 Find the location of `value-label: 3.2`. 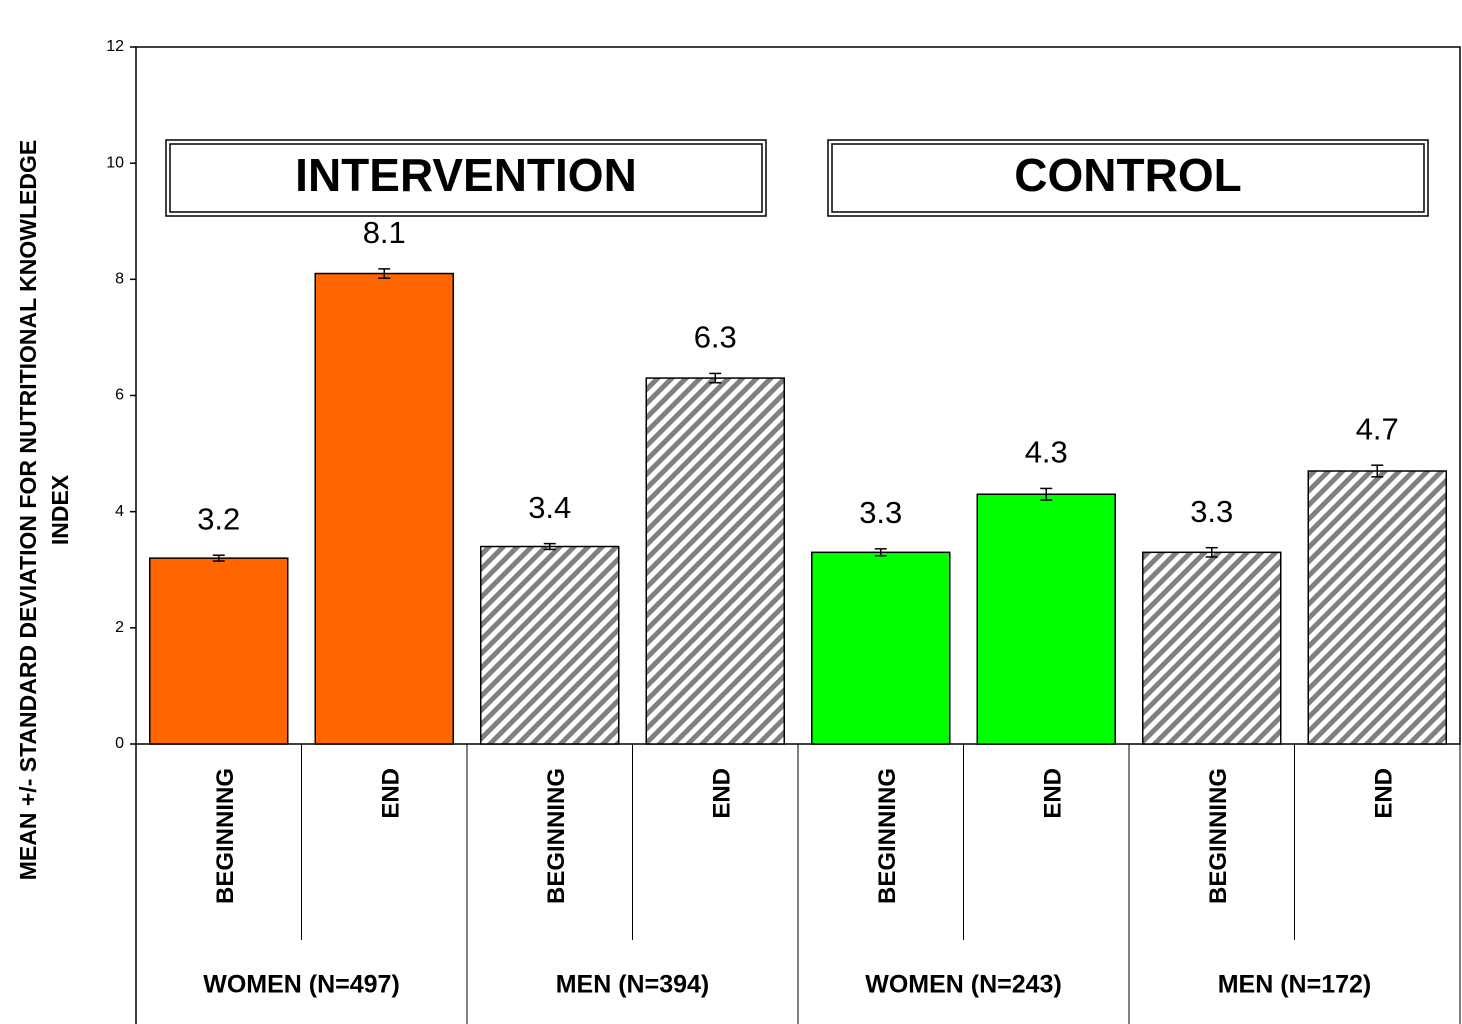

value-label: 3.2 is located at coordinates (218, 518).